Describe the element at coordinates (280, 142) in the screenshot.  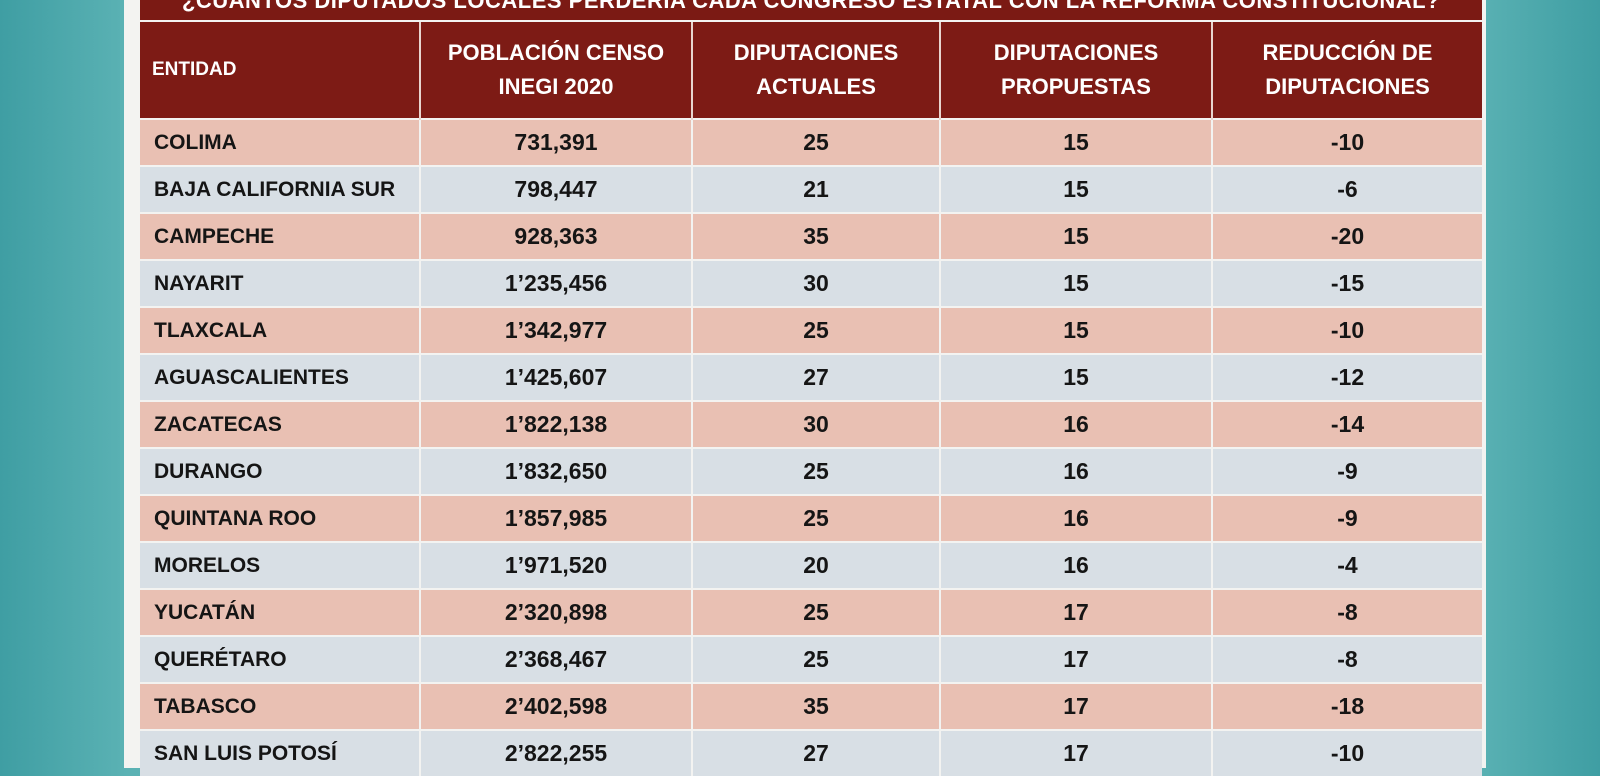
I see `cell-entity: COLIMA` at that location.